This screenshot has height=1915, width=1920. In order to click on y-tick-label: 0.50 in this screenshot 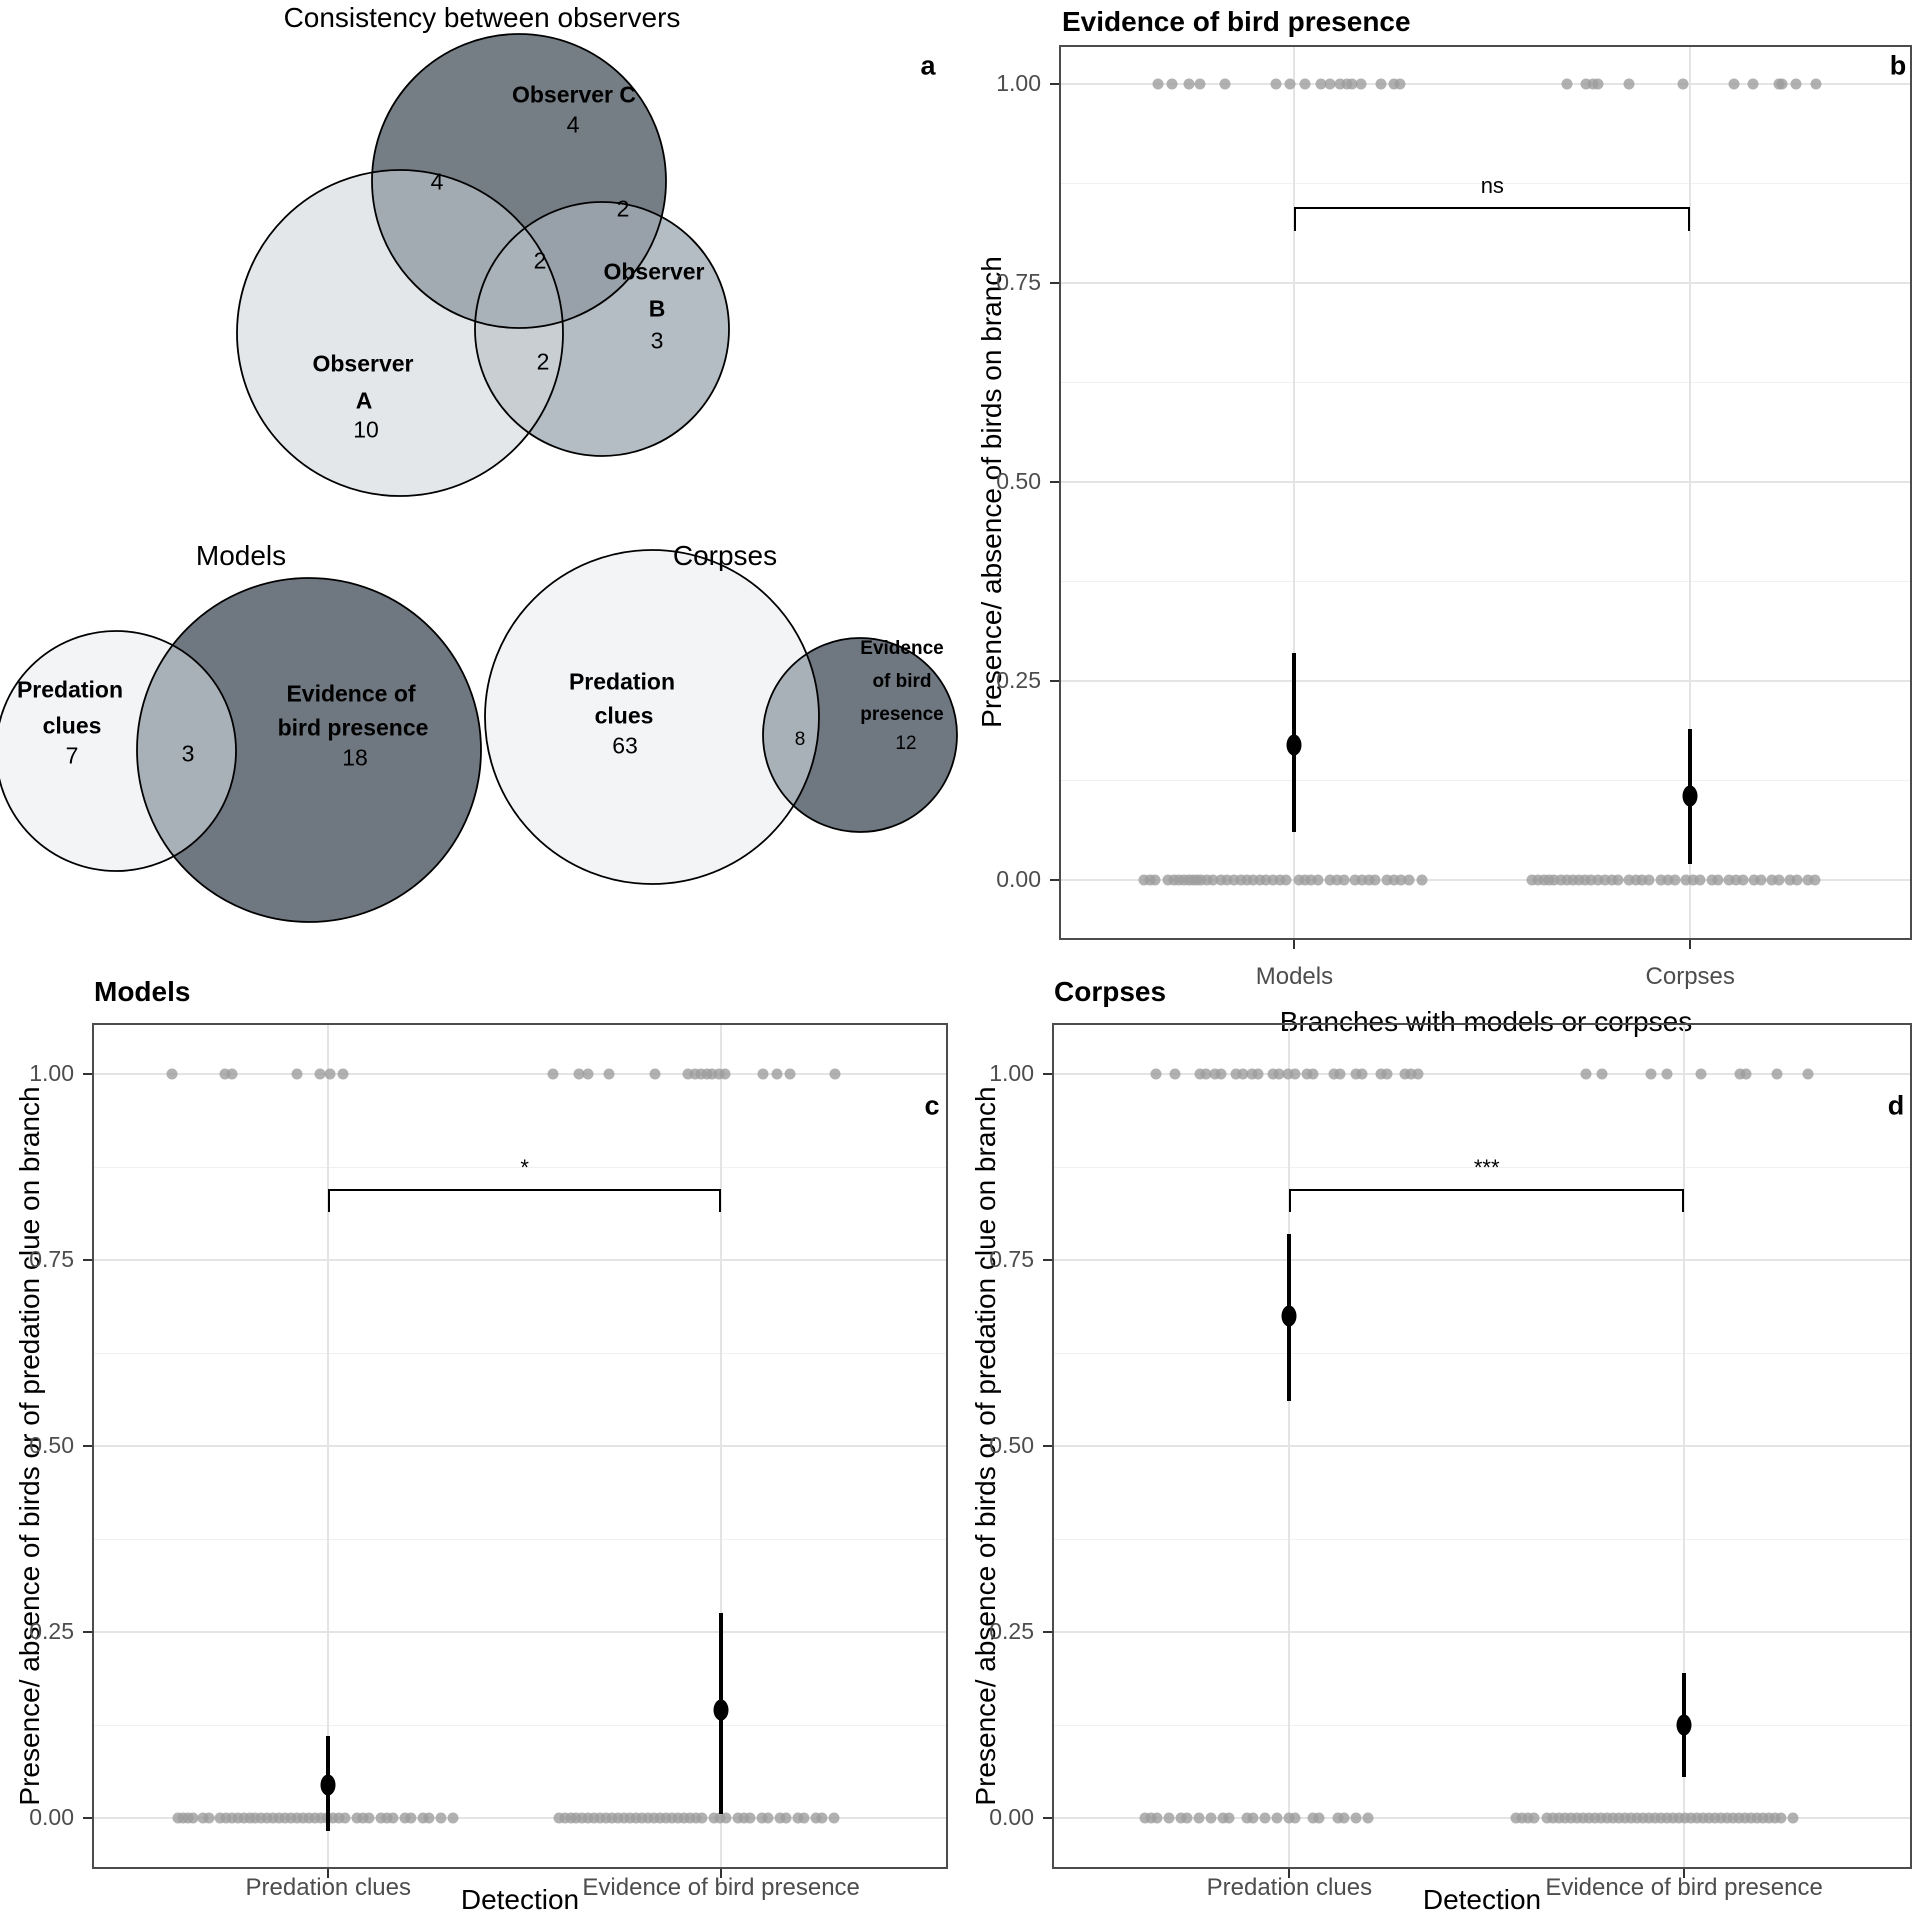, I will do `click(1011, 1445)`.